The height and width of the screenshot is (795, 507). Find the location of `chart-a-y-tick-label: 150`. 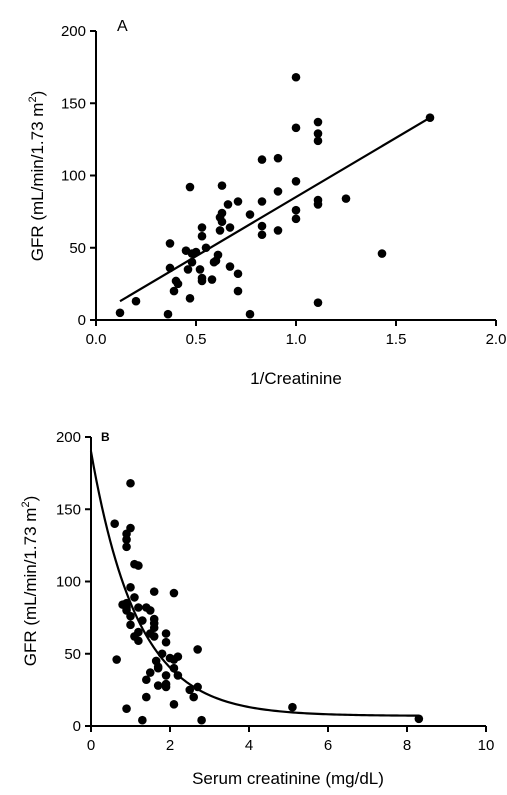

chart-a-y-tick-label: 150 is located at coordinates (73, 103).